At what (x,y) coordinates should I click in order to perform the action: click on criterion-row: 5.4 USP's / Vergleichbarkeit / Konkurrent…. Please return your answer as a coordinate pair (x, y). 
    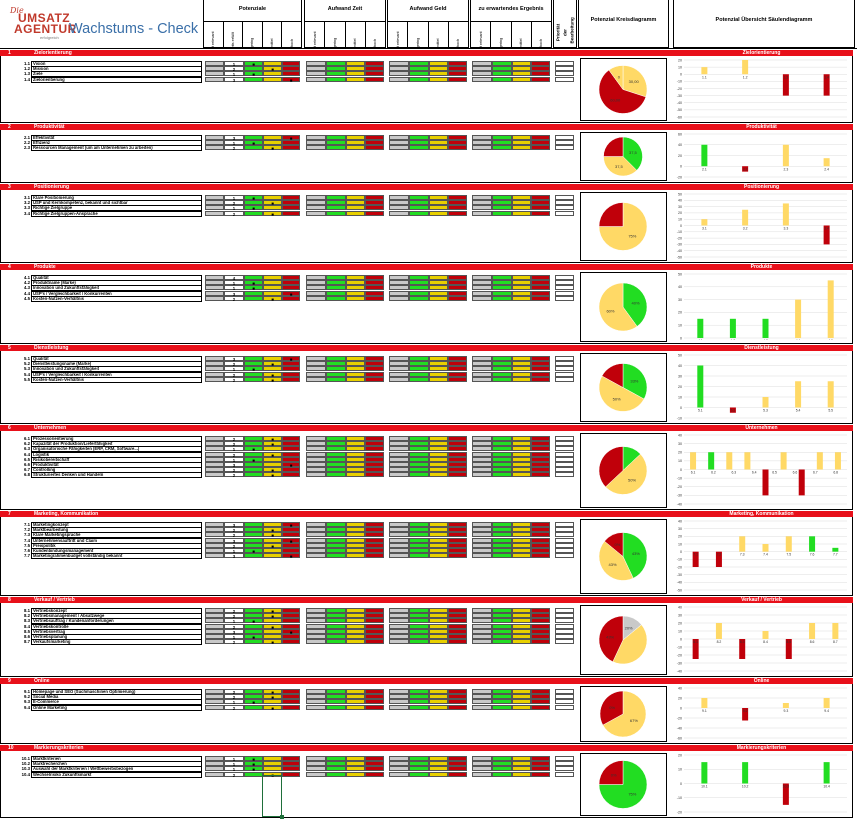
    Looking at the image, I should click on (288, 374).